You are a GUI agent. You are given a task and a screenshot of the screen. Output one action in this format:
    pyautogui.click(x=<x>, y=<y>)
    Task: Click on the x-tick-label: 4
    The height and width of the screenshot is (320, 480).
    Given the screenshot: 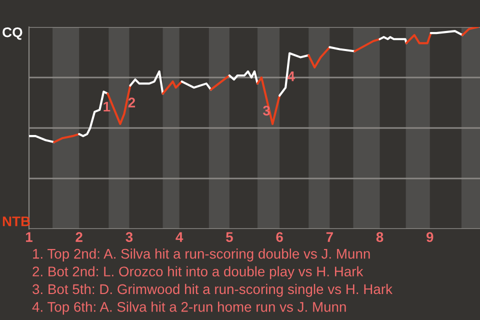 What is the action you would take?
    pyautogui.click(x=180, y=237)
    